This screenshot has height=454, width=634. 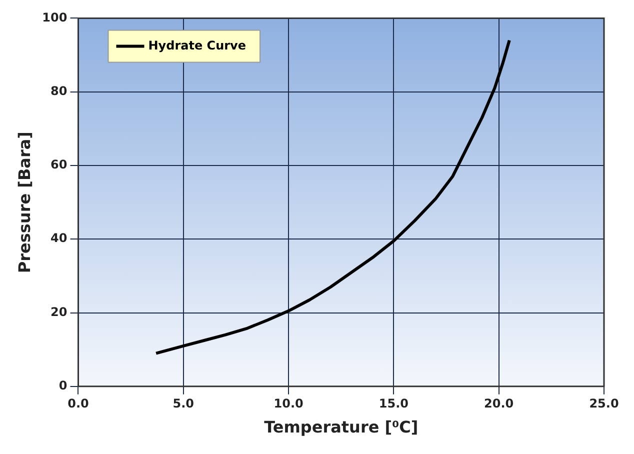 I want to click on y-tick-label: 40, so click(x=59, y=238).